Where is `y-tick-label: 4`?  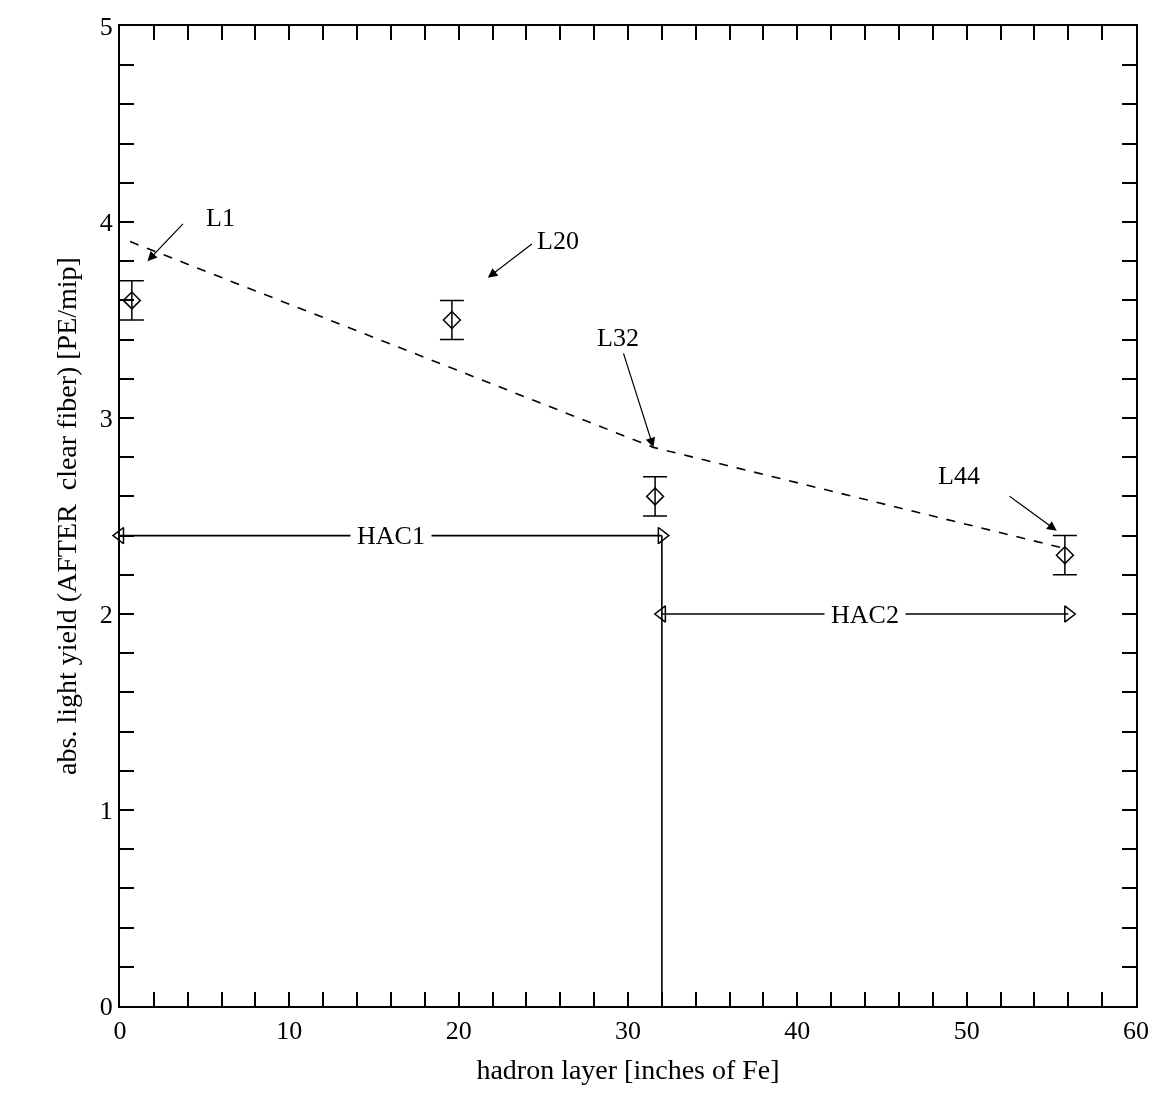
y-tick-label: 4 is located at coordinates (106, 223).